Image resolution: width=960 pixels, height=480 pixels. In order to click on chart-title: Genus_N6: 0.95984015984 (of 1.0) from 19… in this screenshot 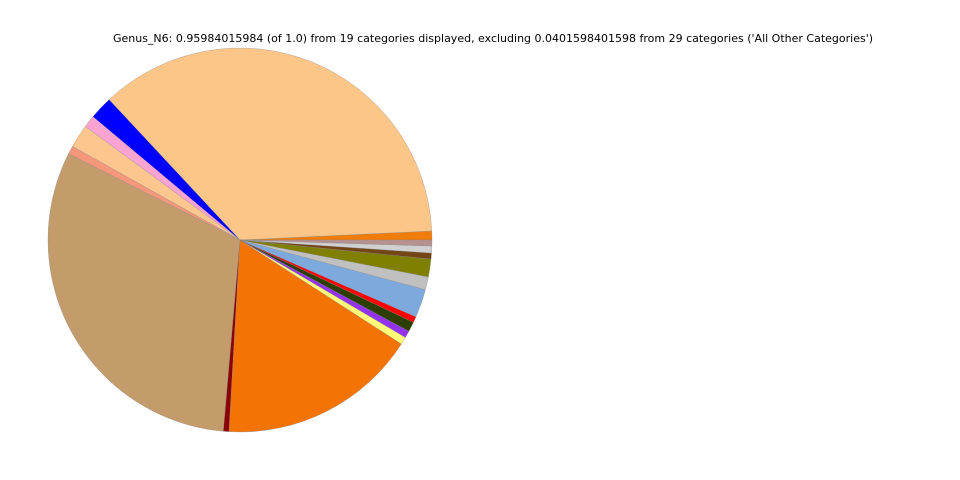, I will do `click(493, 38)`.